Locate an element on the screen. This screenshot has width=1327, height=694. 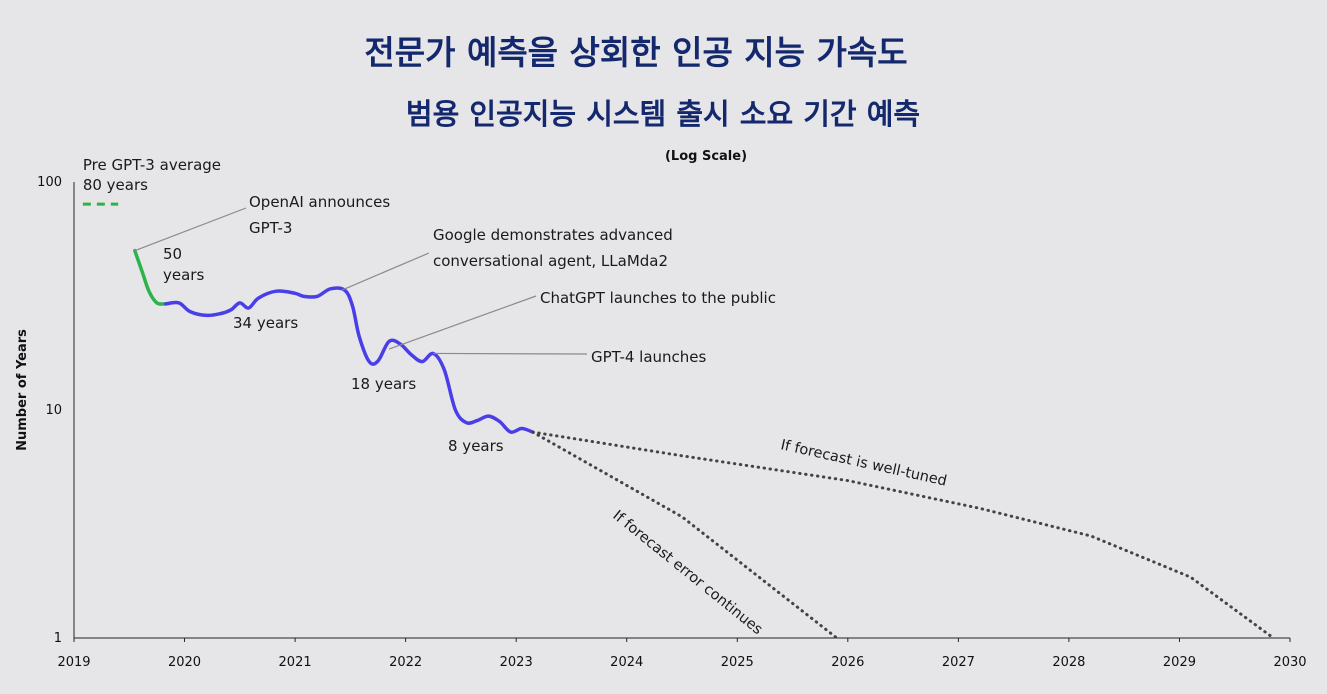
x-tick-label: 2027 is located at coordinates (958, 662).